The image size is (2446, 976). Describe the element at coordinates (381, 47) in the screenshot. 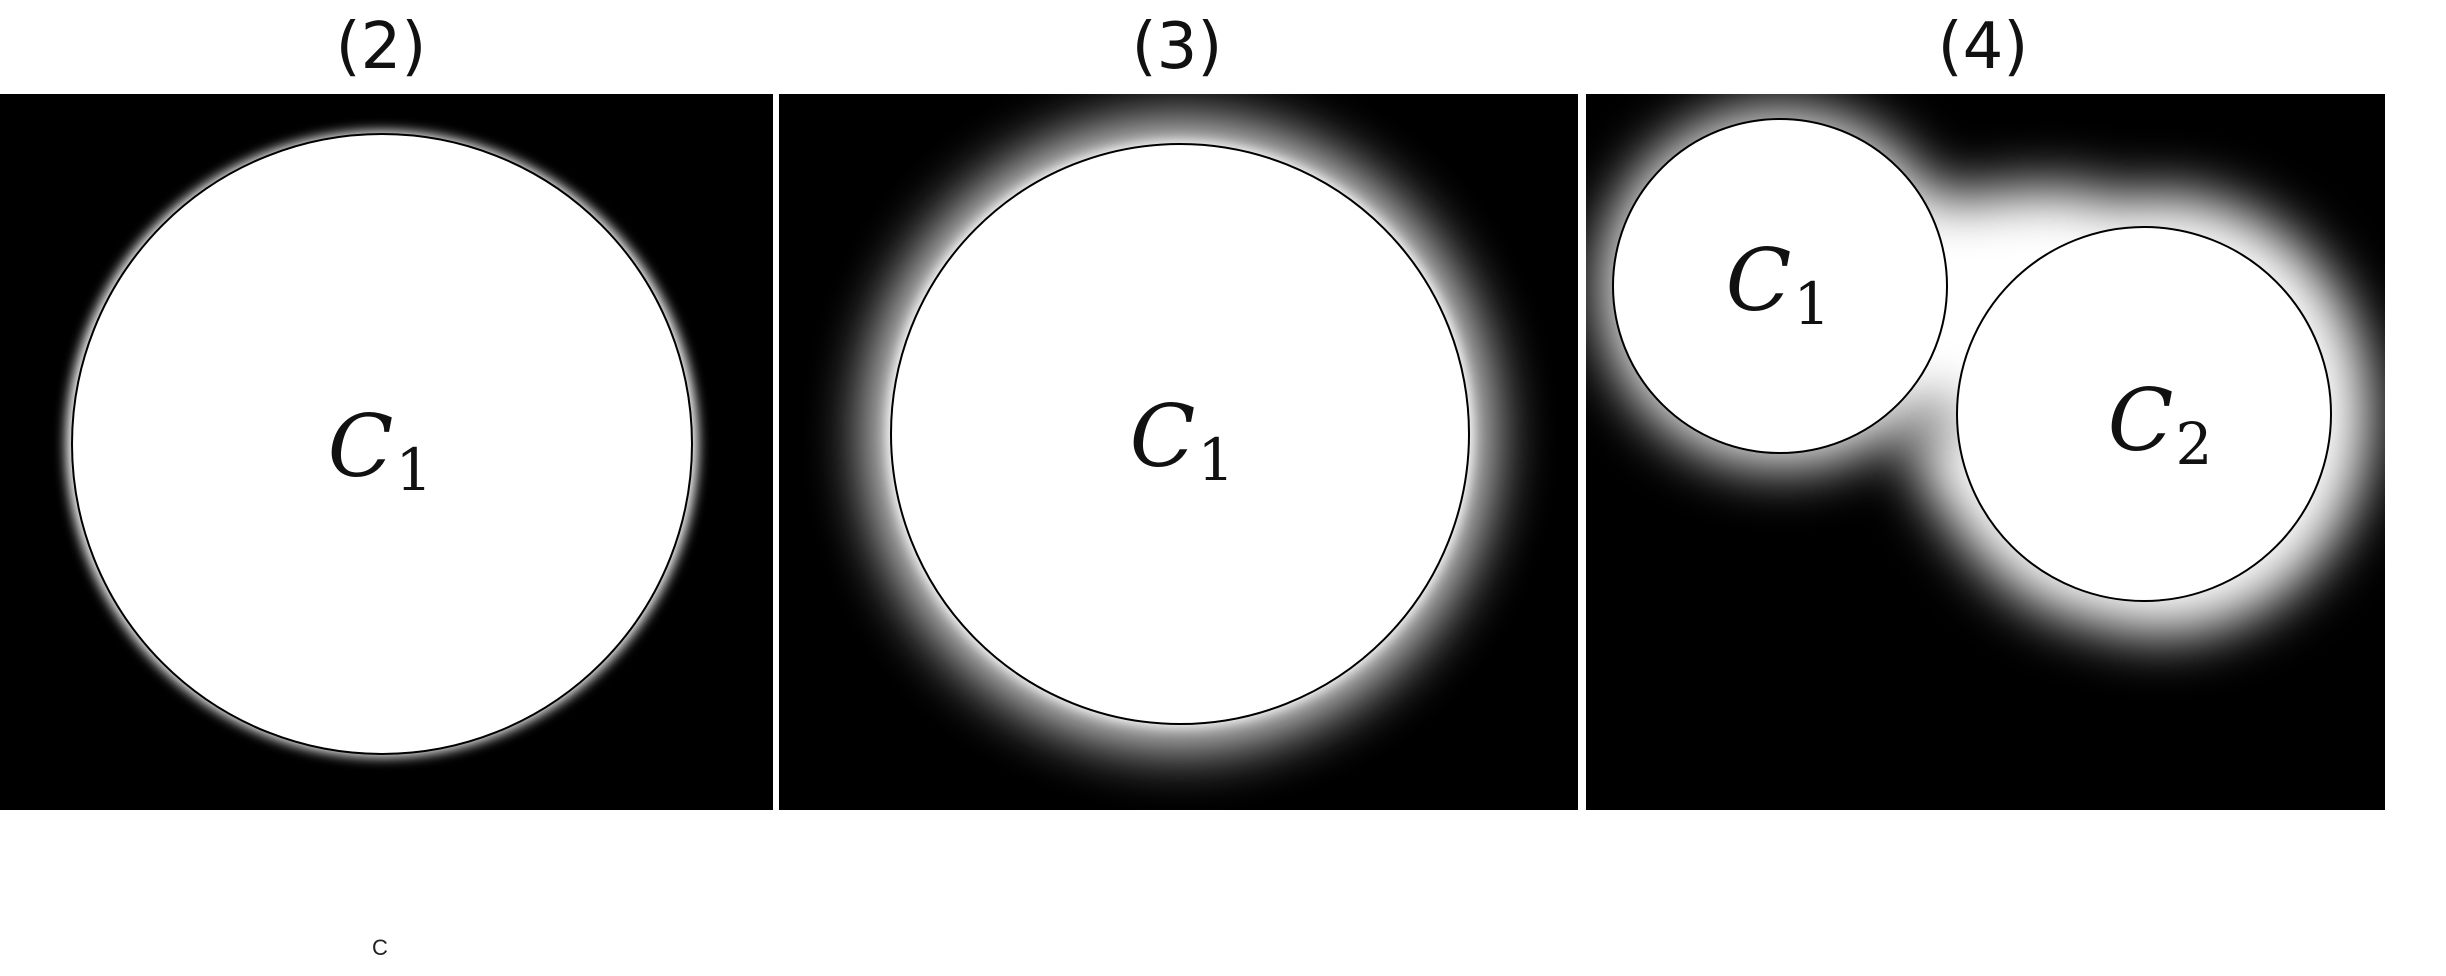

I see `panel-title: (2)` at that location.